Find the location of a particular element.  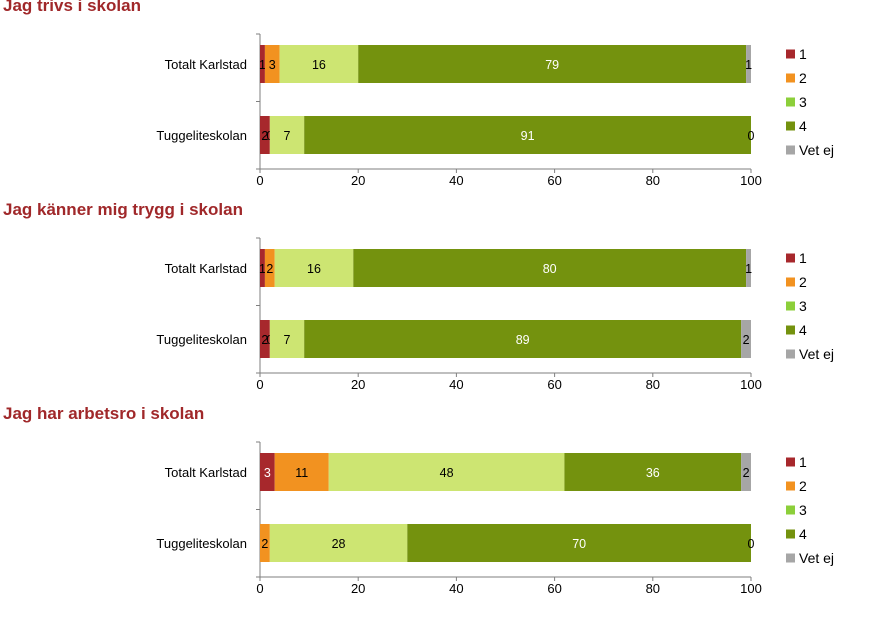

data-label: 36 is located at coordinates (653, 473).